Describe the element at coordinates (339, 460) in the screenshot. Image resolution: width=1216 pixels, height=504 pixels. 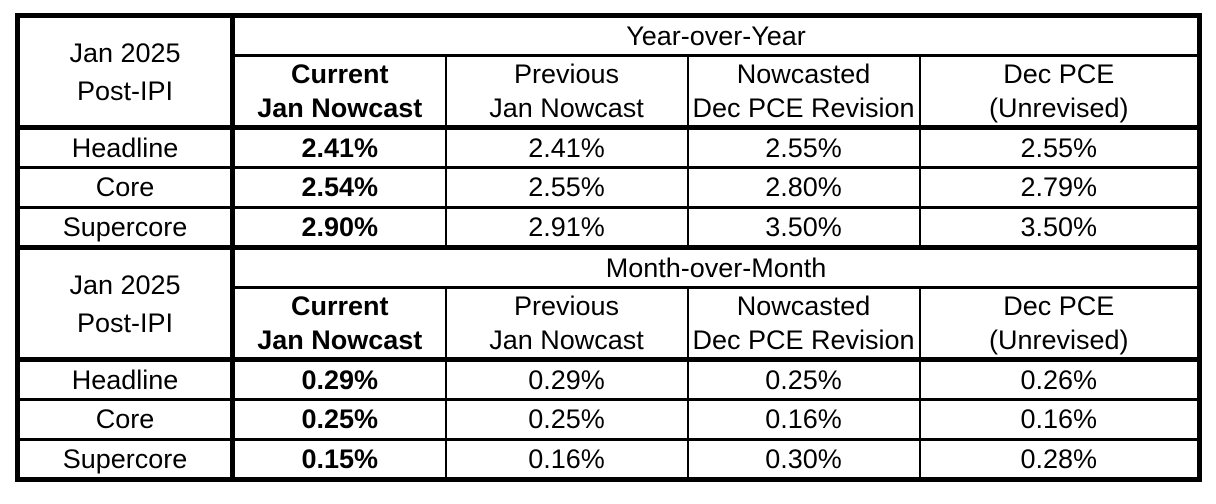
I see `cell-value: 0.15%` at that location.